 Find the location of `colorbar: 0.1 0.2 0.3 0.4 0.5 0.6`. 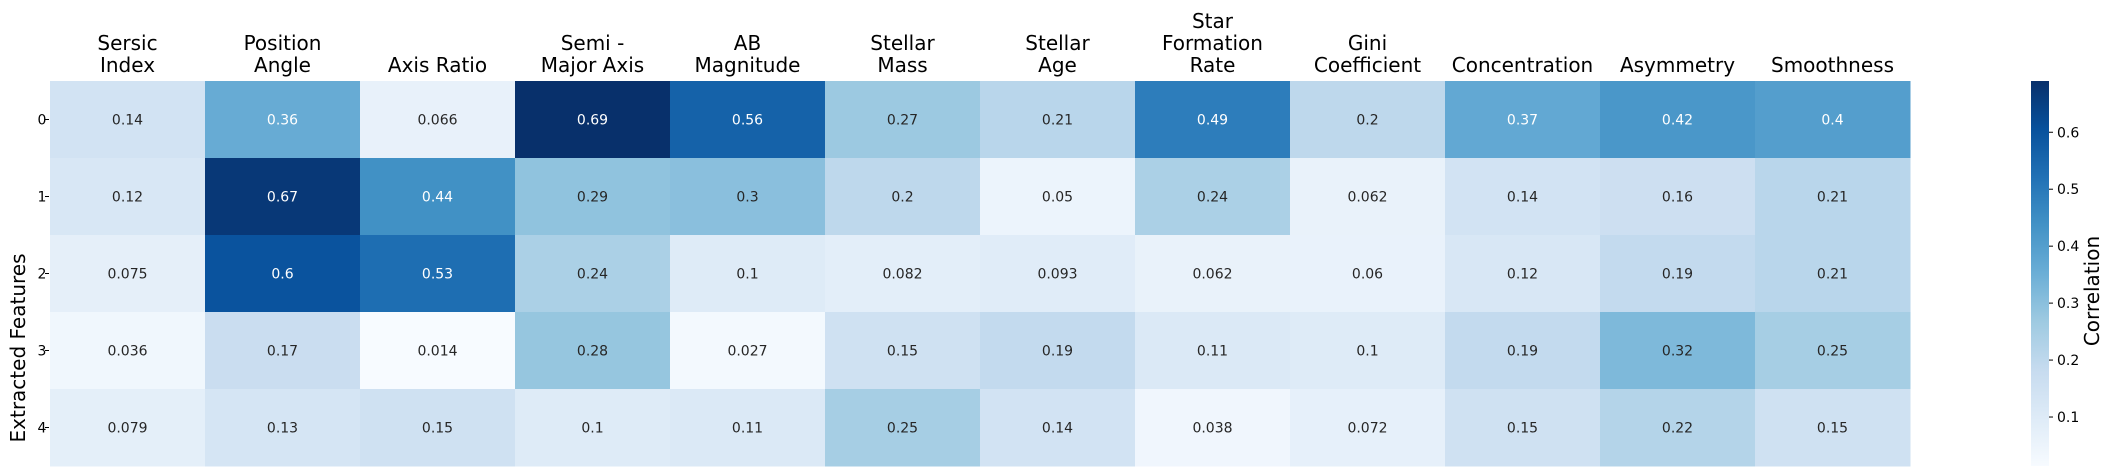

colorbar: 0.1 0.2 0.3 0.4 0.5 0.6 is located at coordinates (2055, 273).